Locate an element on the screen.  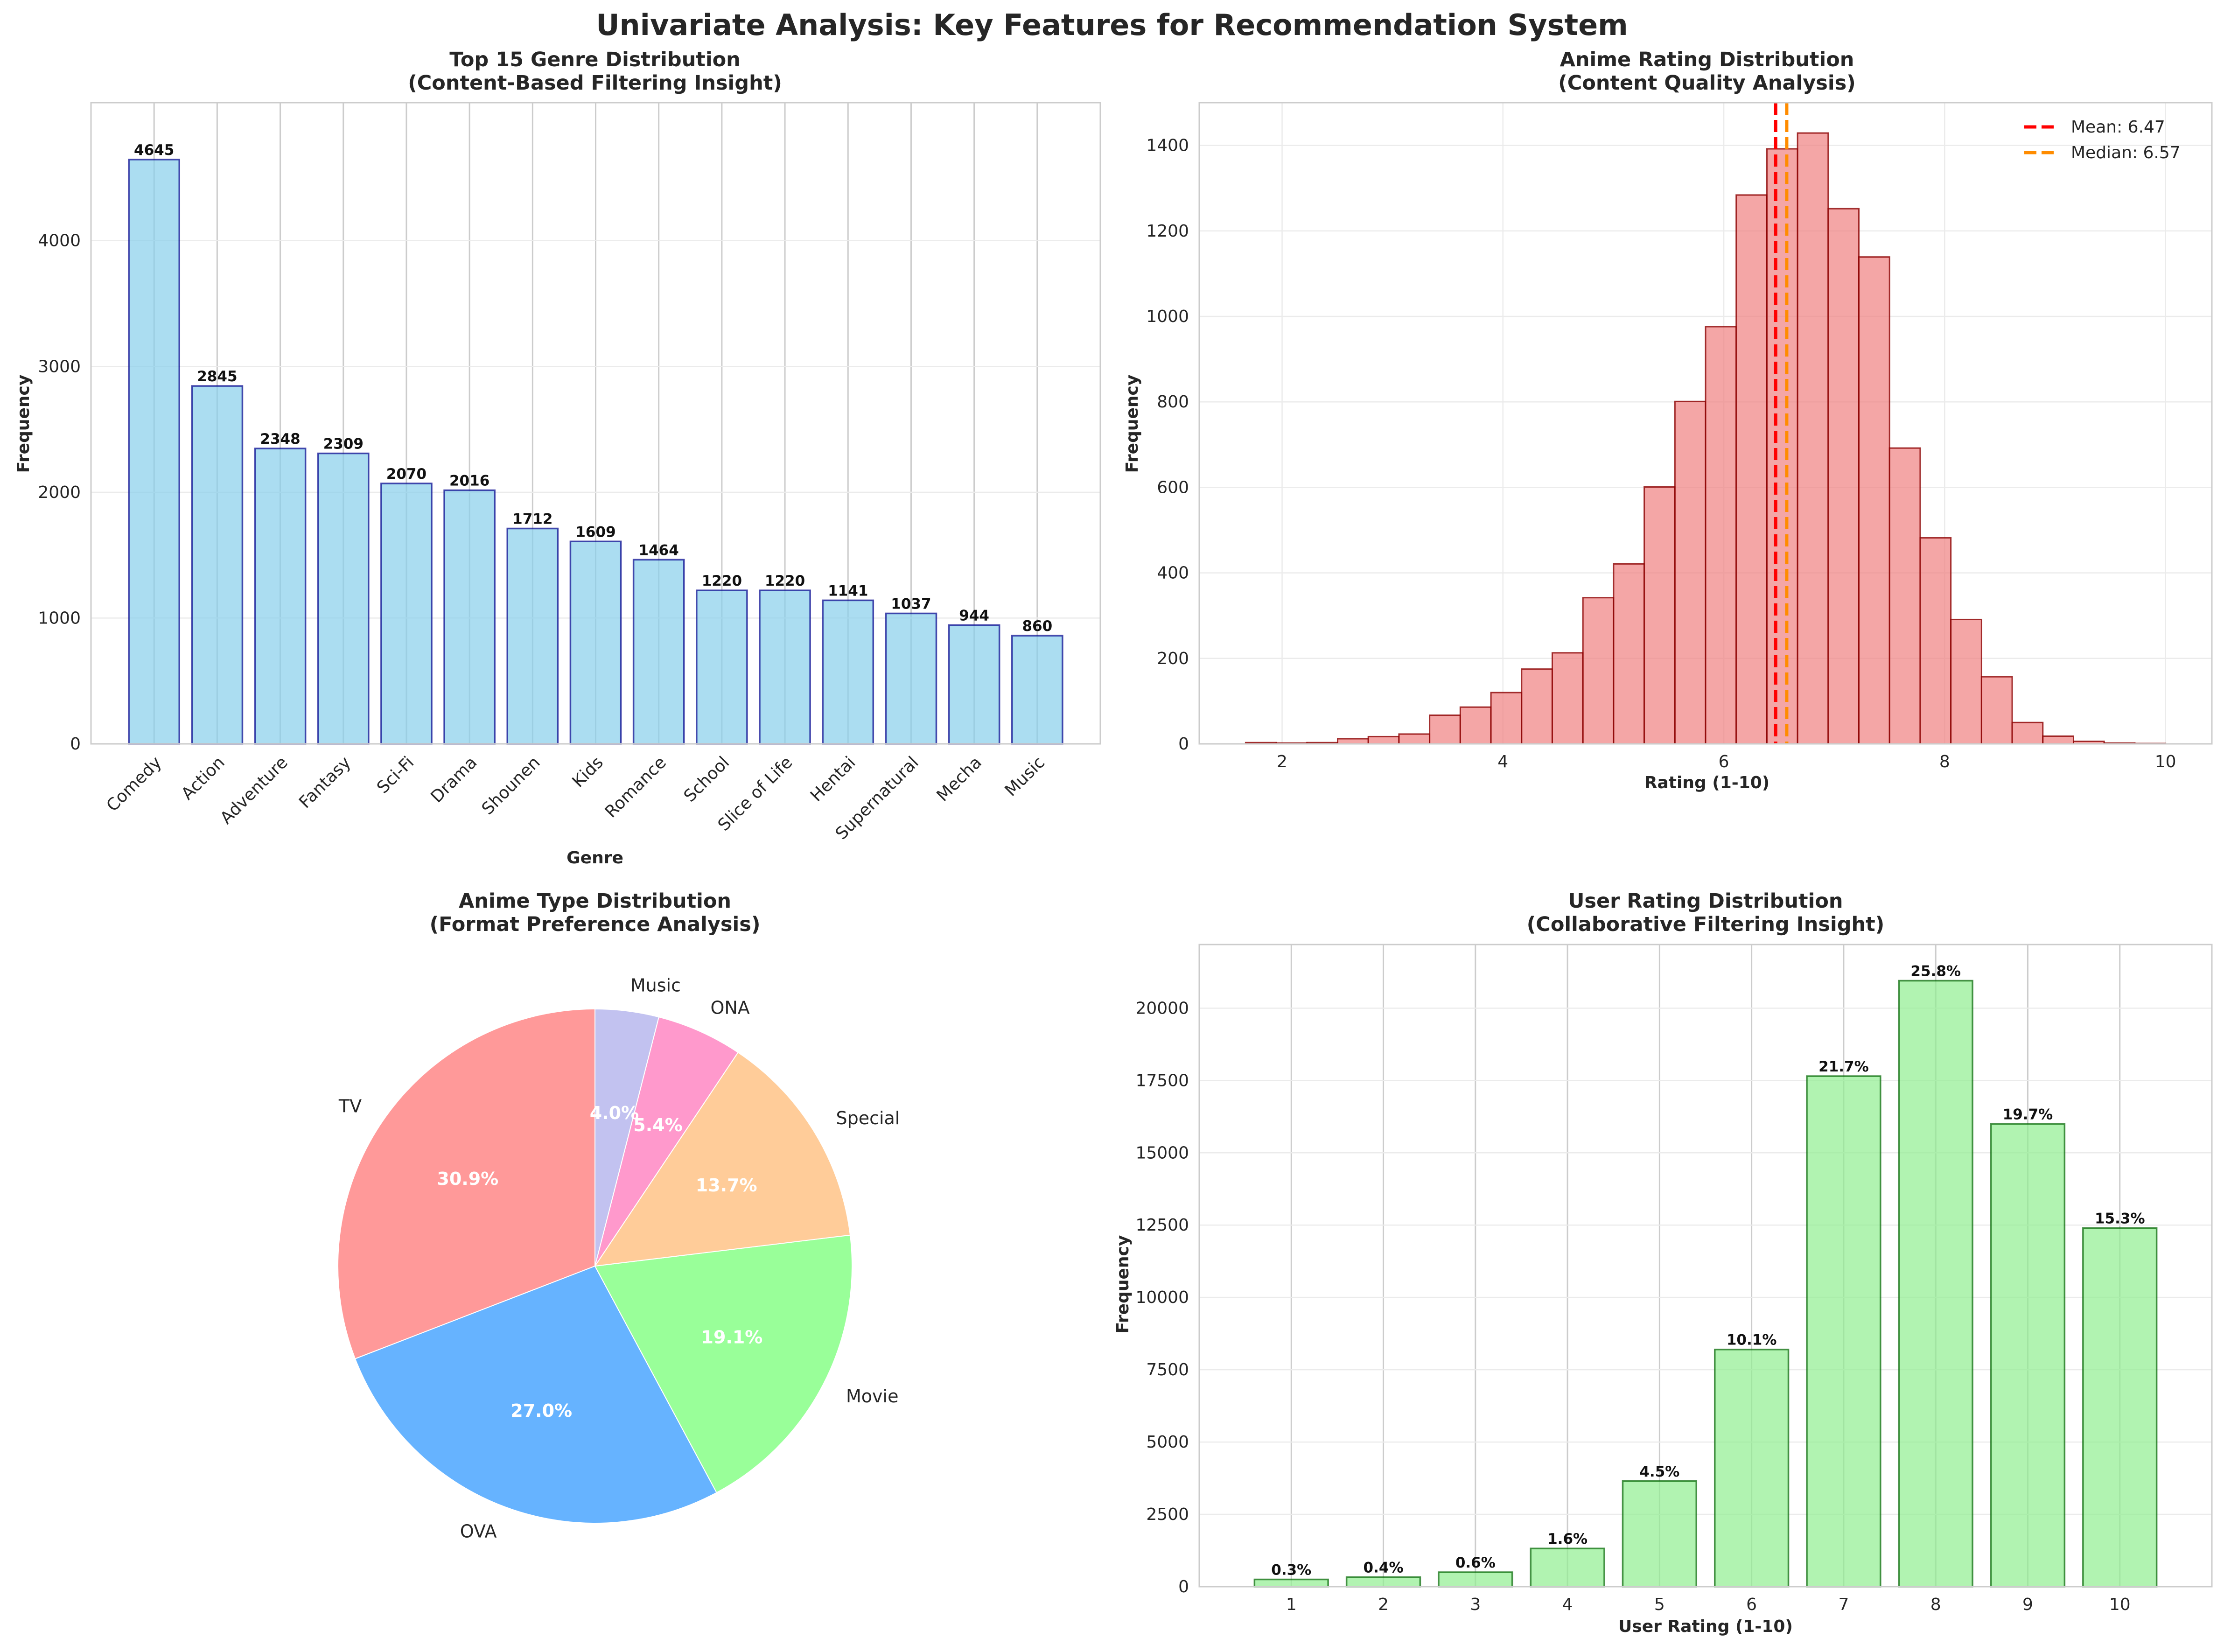
user-rating-pct-label: 0.3% is located at coordinates (1291, 1570).